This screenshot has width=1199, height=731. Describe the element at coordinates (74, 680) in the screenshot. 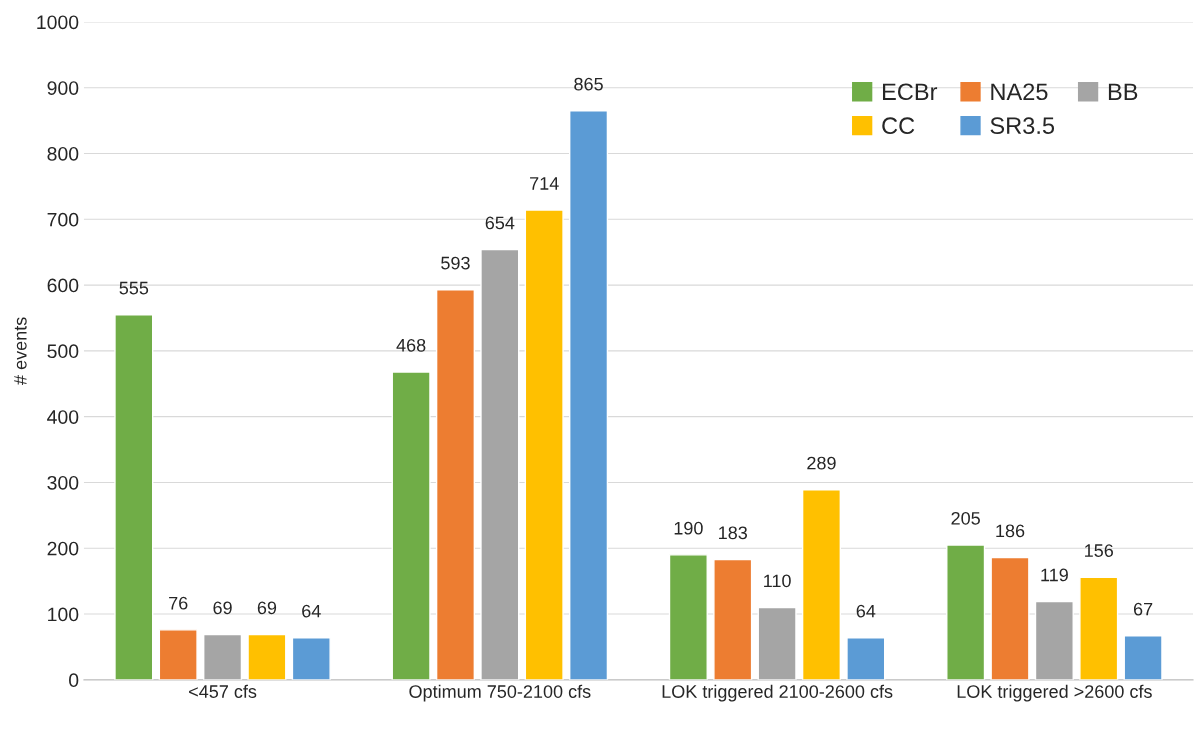

I see `y-tick-label: 0` at that location.